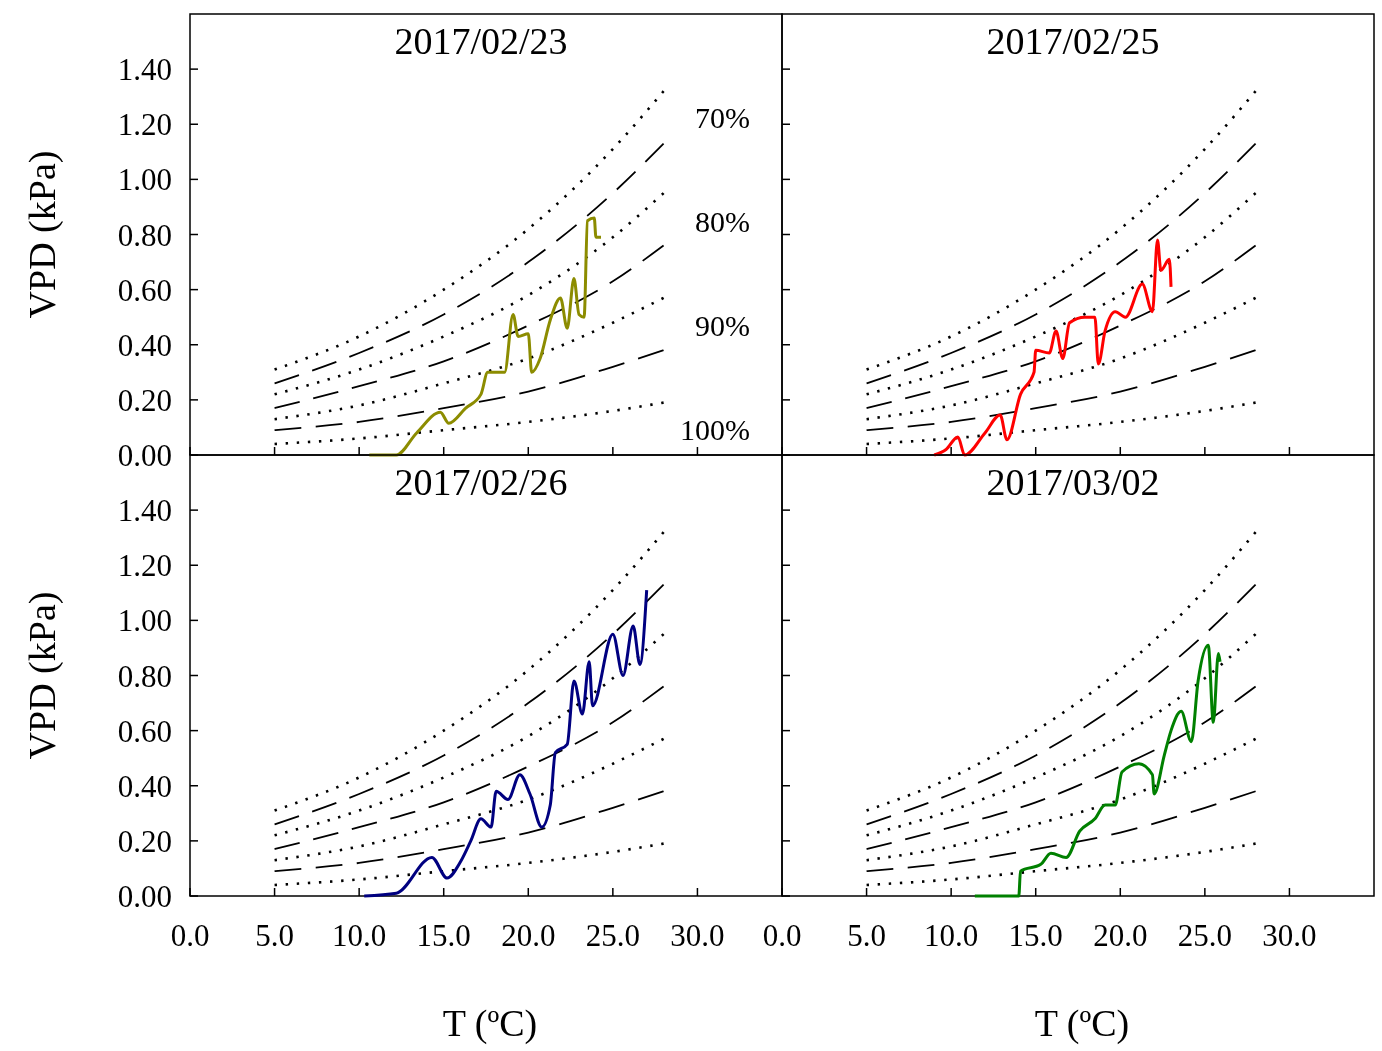  Describe the element at coordinates (722, 221) in the screenshot. I see `annotation: 80%` at that location.